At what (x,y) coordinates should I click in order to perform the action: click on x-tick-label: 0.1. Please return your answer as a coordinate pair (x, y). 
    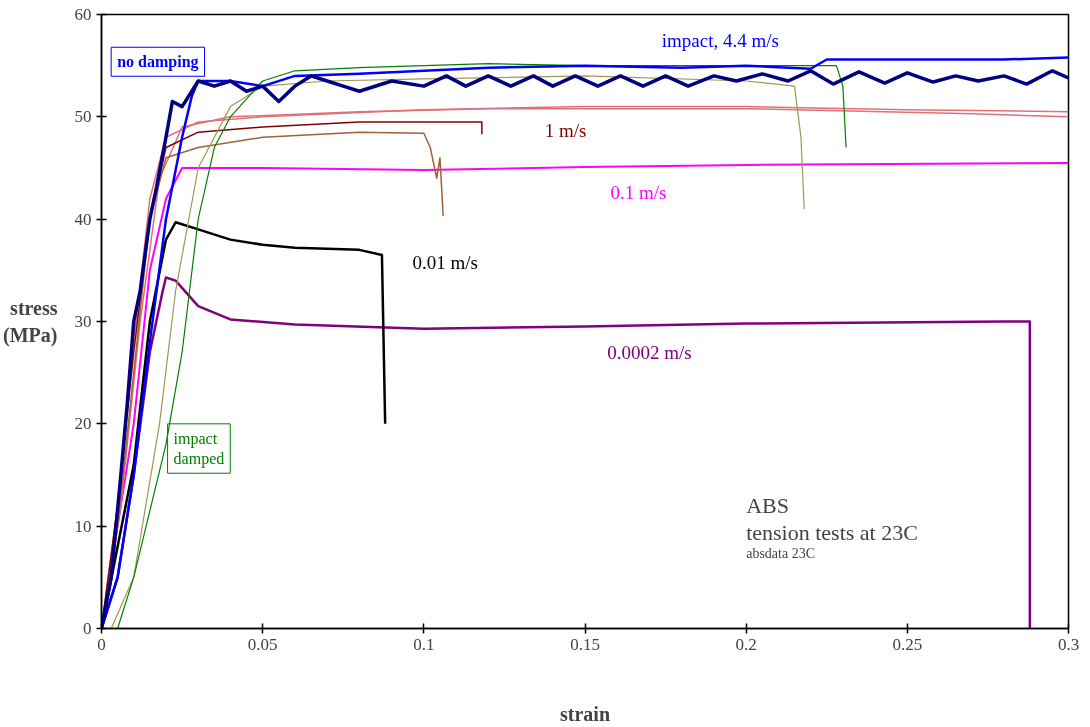
    Looking at the image, I should click on (424, 644).